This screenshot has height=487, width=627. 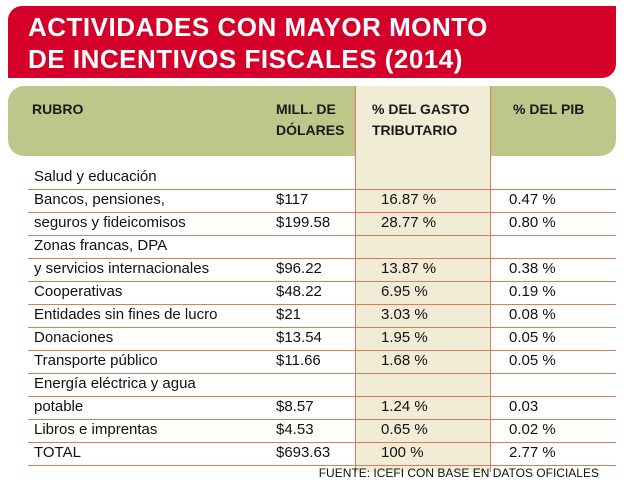 I want to click on cell-rubro: y servicios internacionales, so click(x=122, y=268).